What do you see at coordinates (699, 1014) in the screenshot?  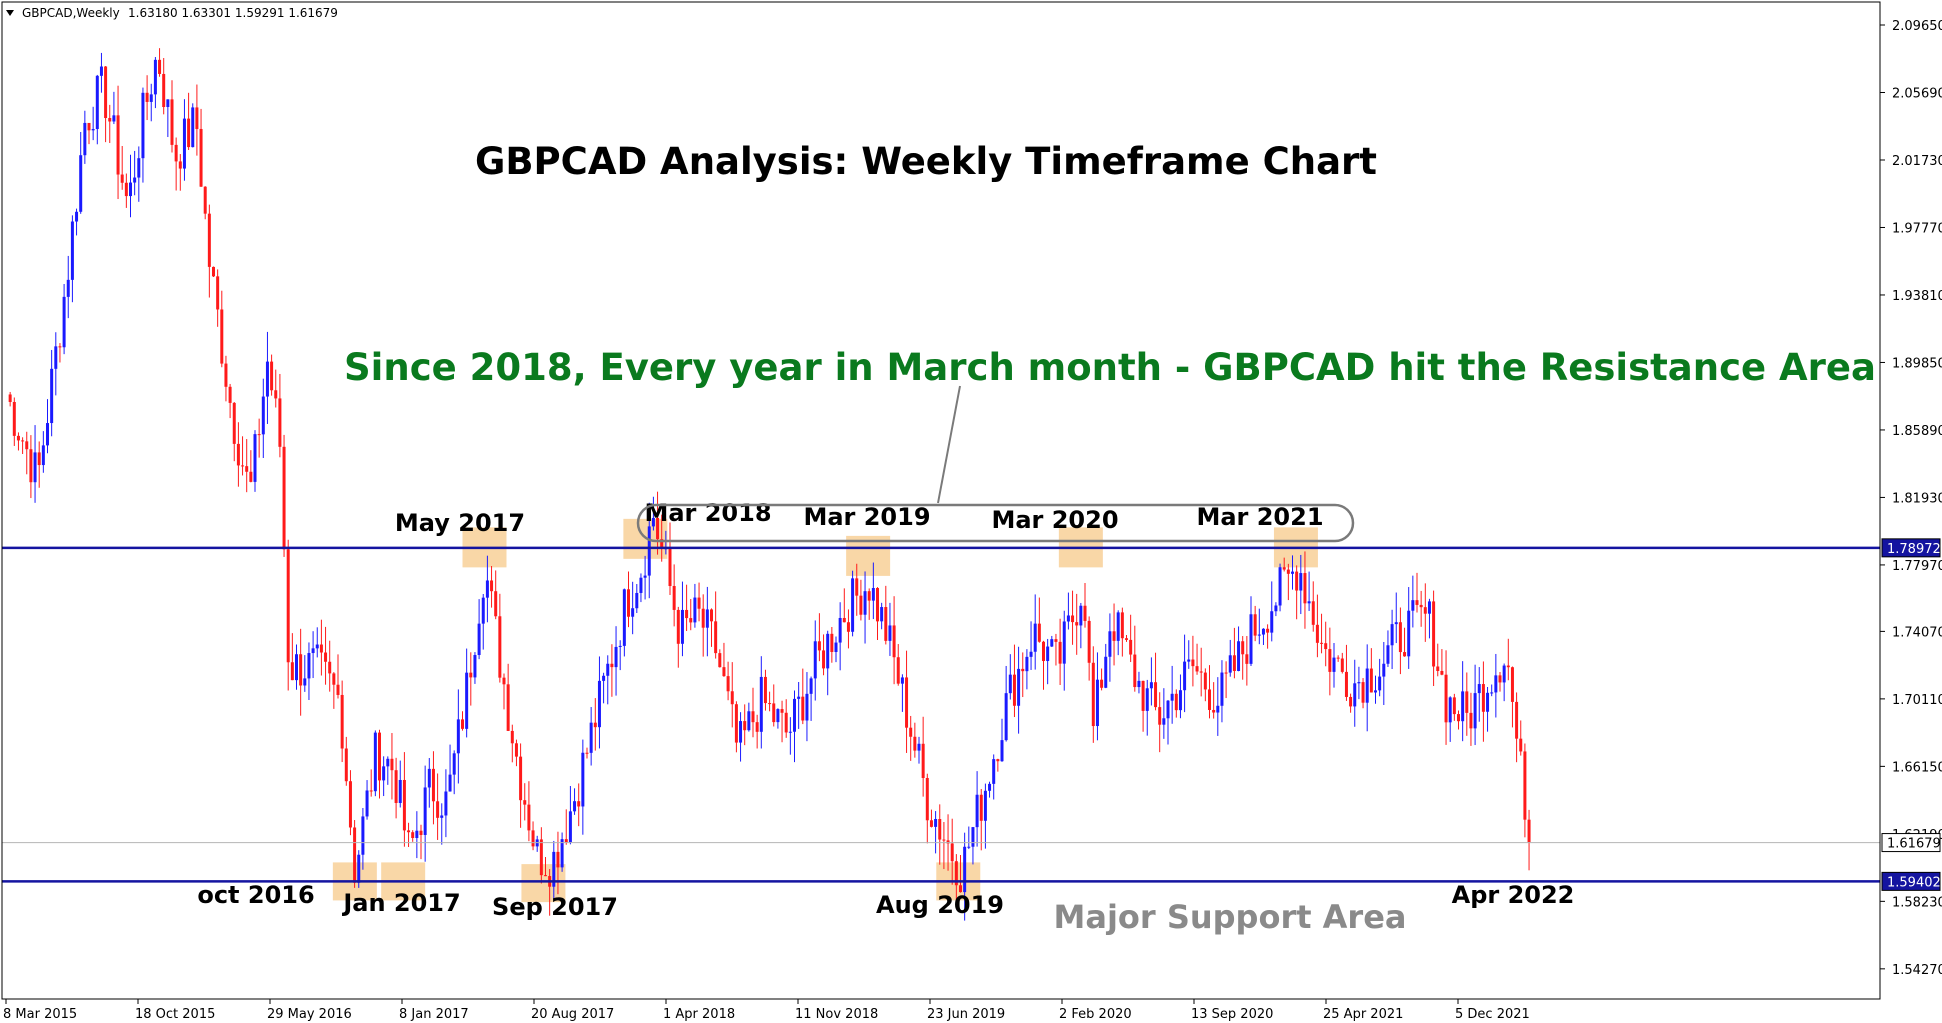 I see `x-tick-label: 1 Apr 2018` at bounding box center [699, 1014].